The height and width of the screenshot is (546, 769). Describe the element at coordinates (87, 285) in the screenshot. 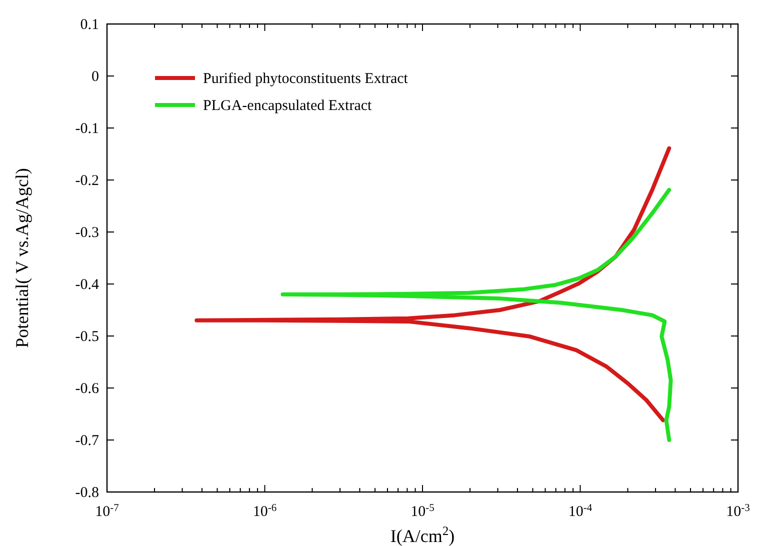

I see `y-tick-label: -0.4` at that location.